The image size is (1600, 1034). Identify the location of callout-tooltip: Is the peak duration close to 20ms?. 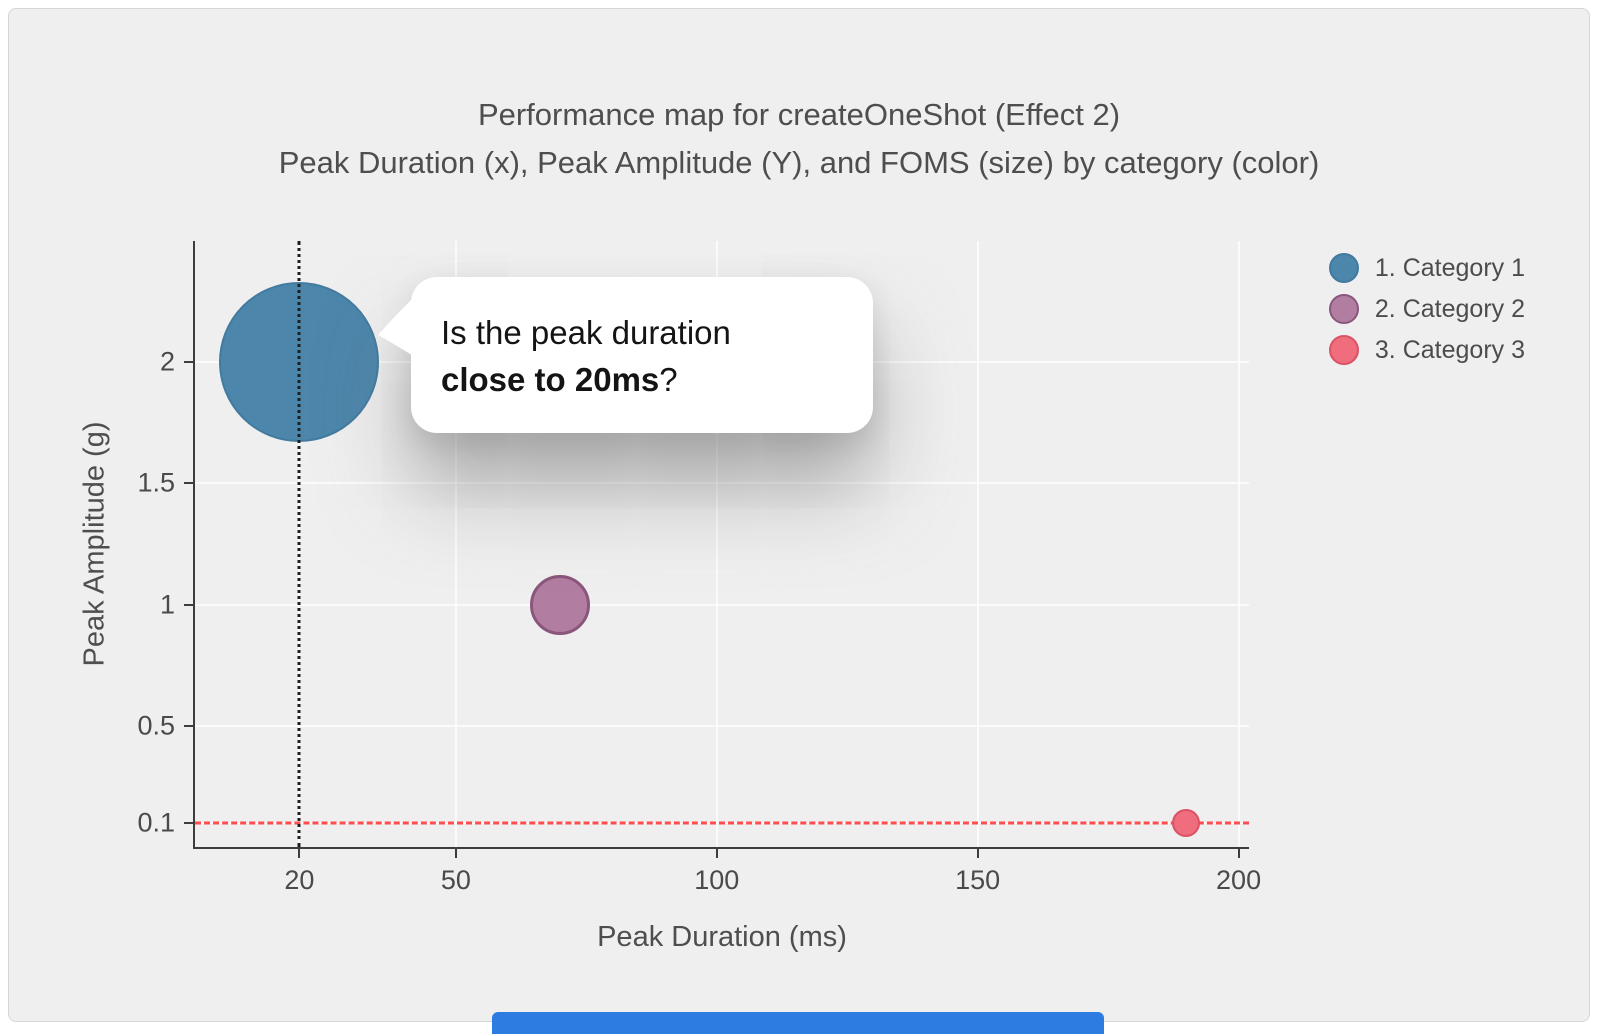
(625, 355).